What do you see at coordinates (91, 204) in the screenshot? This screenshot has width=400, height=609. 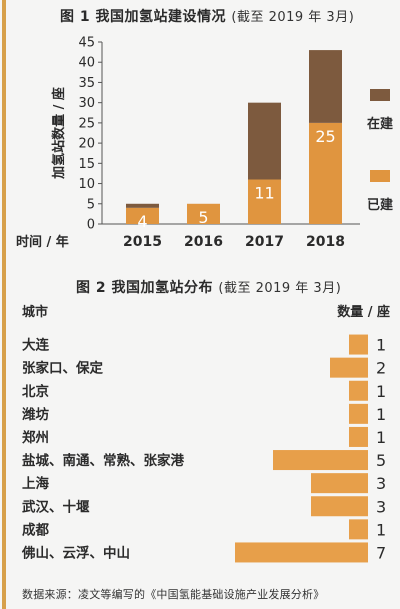 I see `y-tick-label: 5` at bounding box center [91, 204].